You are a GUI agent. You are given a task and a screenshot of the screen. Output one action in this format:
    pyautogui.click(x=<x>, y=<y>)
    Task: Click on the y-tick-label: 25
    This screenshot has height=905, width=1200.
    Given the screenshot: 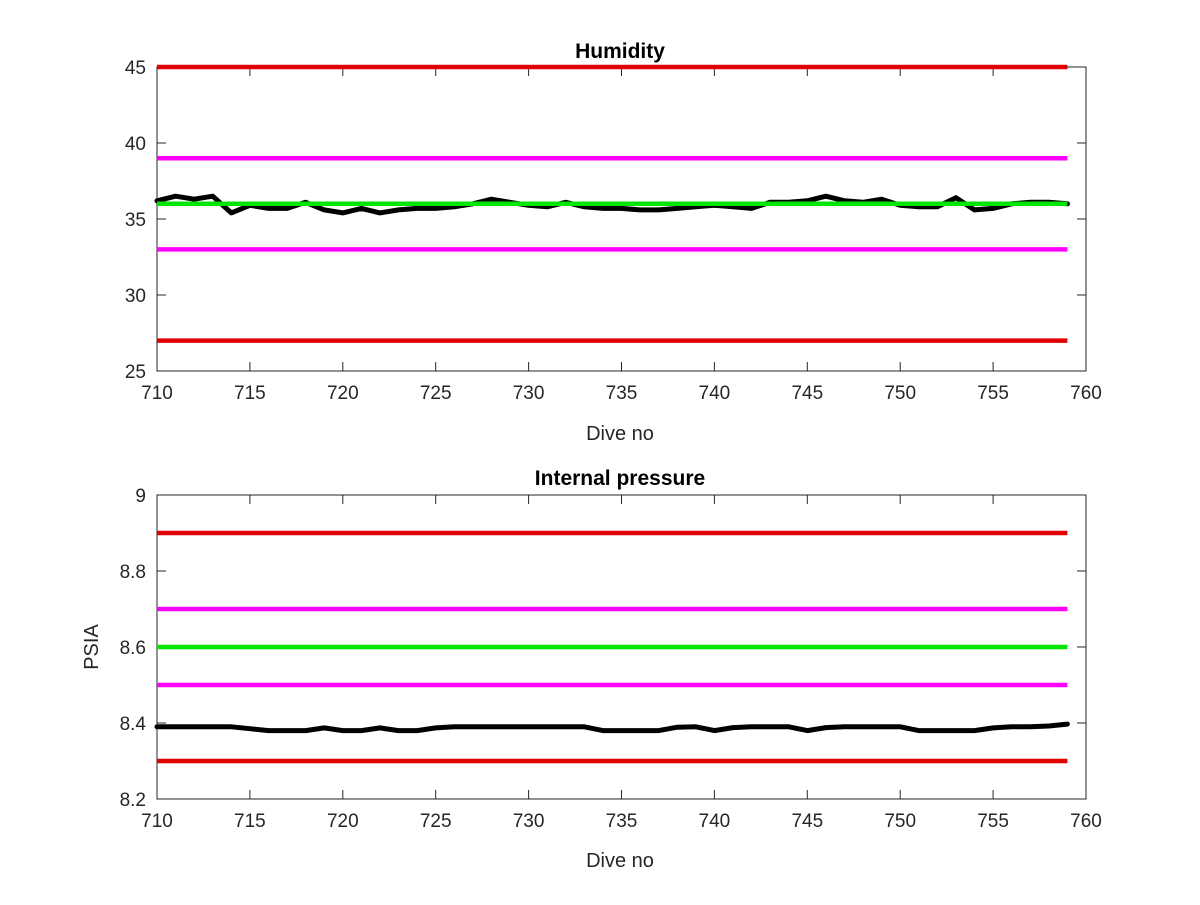 What is the action you would take?
    pyautogui.click(x=135, y=372)
    